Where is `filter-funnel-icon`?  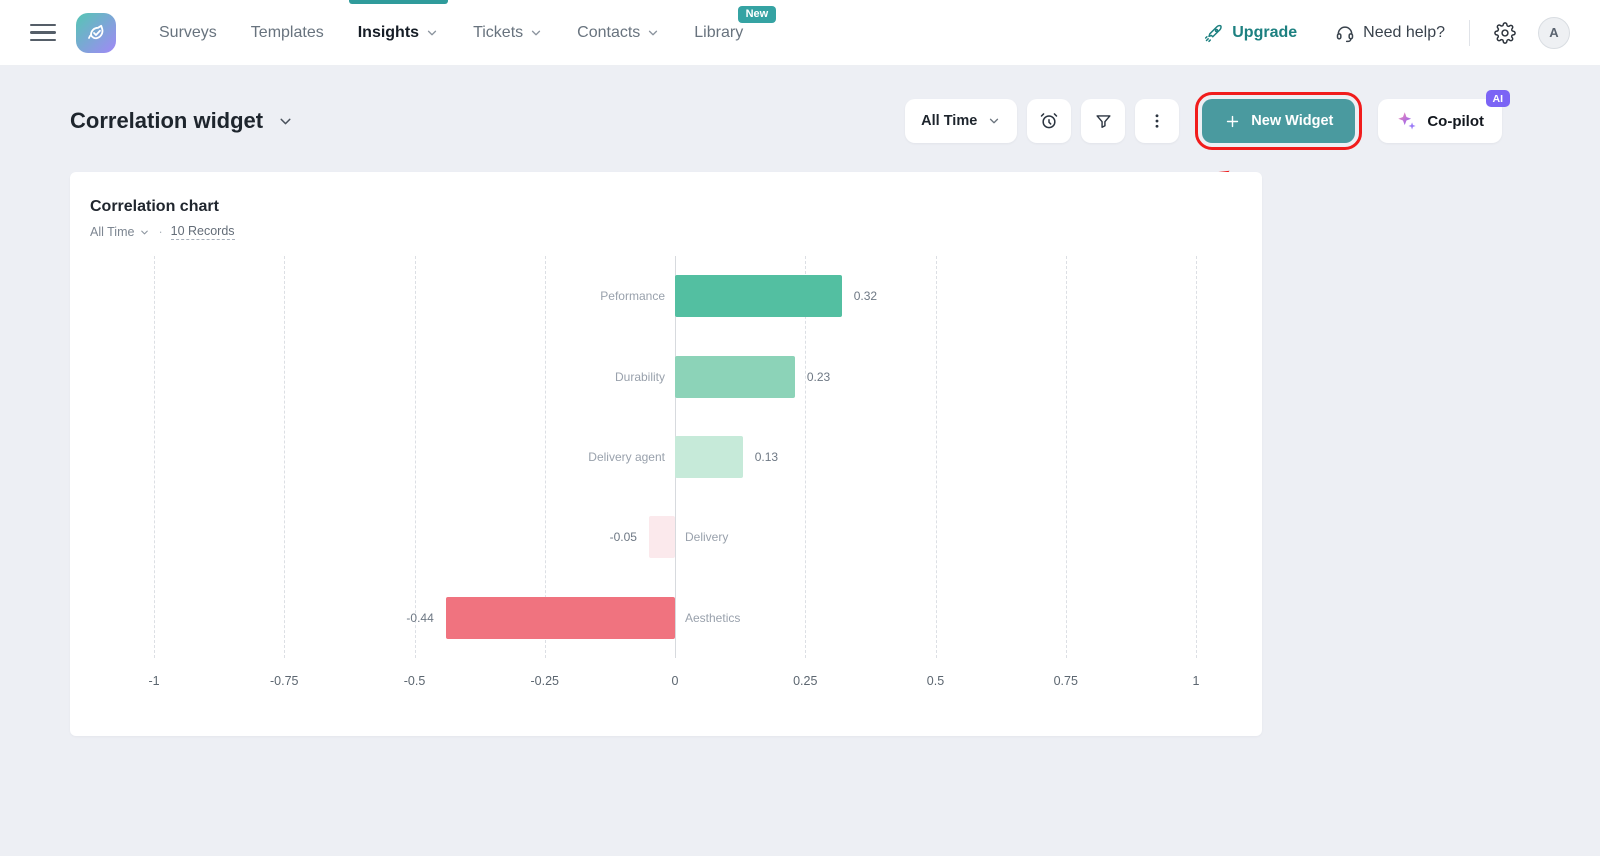 filter-funnel-icon is located at coordinates (1103, 121).